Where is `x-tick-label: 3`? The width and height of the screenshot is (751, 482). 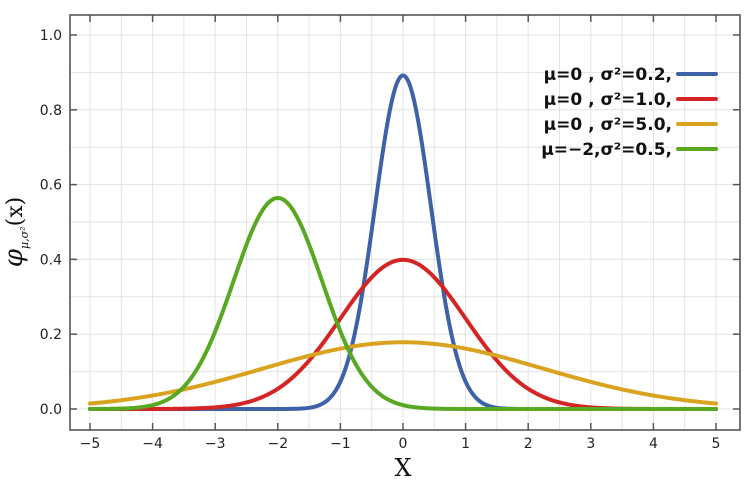 x-tick-label: 3 is located at coordinates (590, 444).